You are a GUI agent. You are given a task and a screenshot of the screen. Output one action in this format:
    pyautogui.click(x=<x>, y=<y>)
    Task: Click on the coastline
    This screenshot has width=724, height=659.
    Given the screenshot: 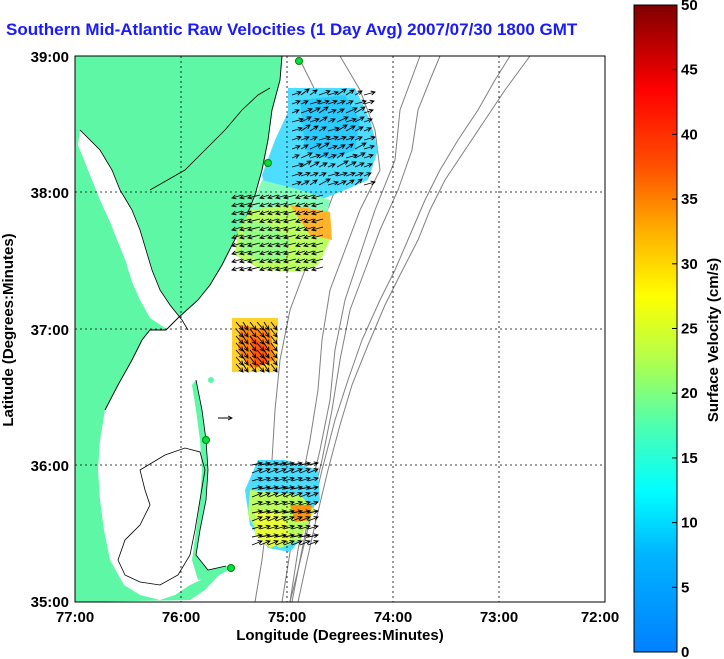 What is the action you would take?
    pyautogui.click(x=193, y=233)
    